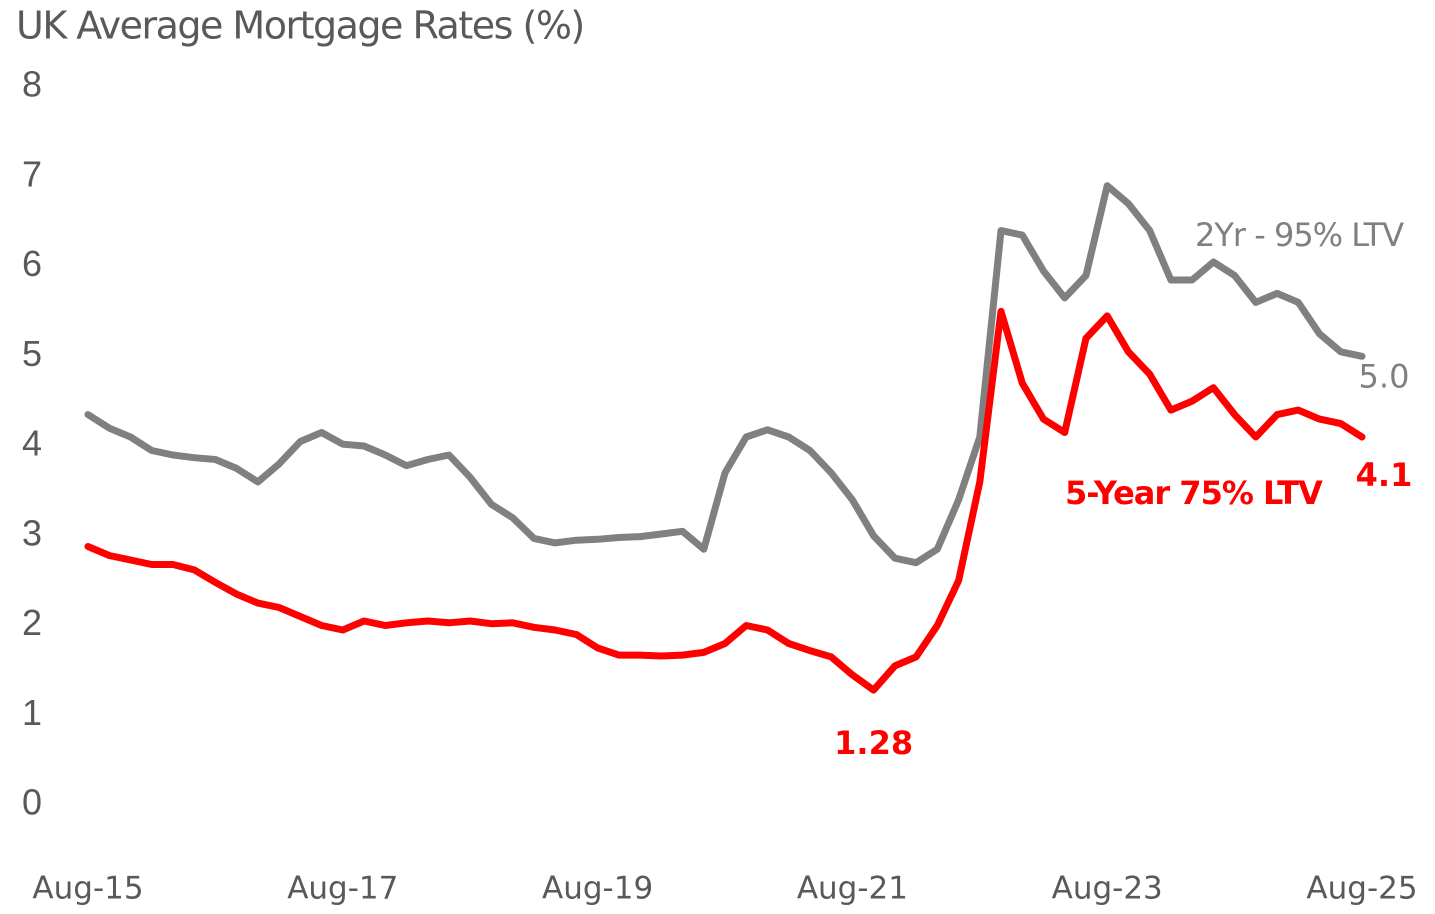  What do you see at coordinates (32, 84) in the screenshot?
I see `y-tick-label: 8` at bounding box center [32, 84].